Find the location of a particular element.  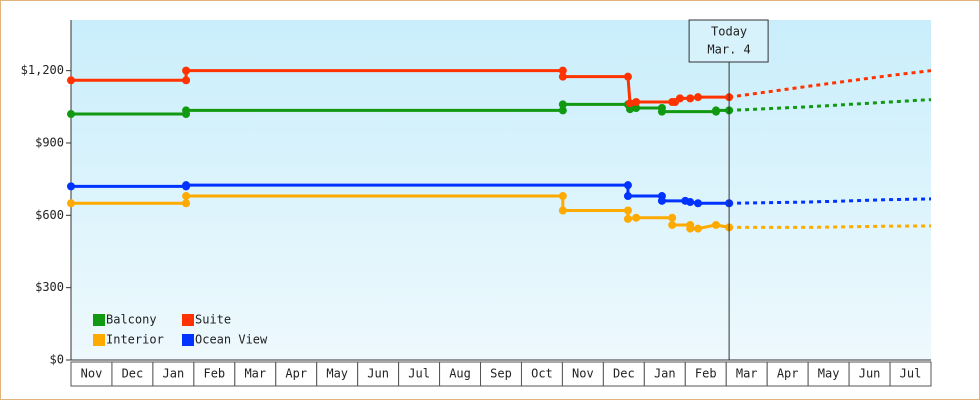

legend-label: Suite is located at coordinates (213, 320).